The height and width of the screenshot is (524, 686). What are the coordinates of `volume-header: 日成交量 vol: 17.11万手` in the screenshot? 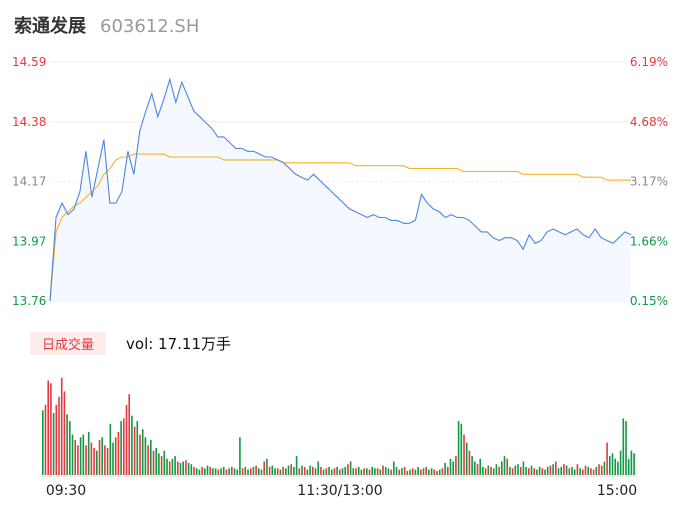 It's located at (130, 343).